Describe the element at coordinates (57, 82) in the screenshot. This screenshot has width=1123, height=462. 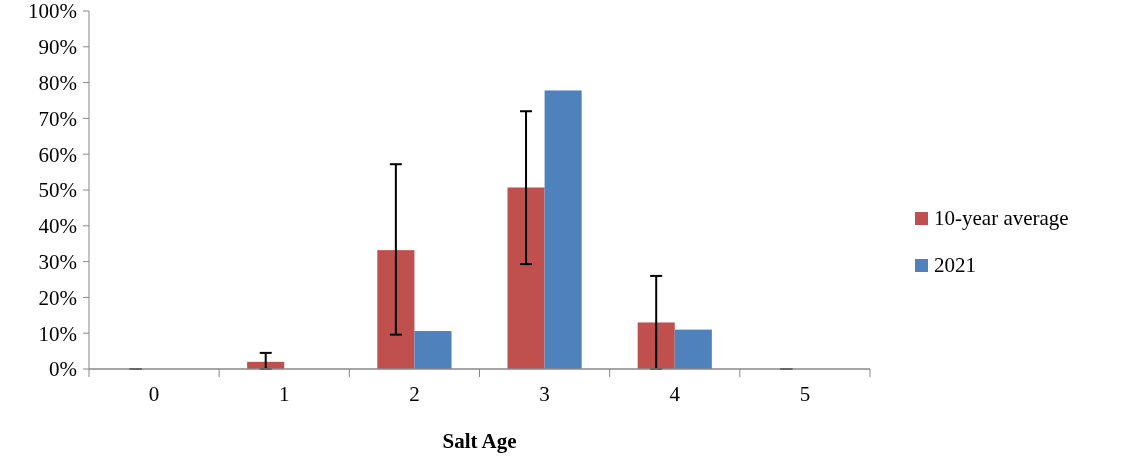
I see `y-tick-label: 80%` at that location.